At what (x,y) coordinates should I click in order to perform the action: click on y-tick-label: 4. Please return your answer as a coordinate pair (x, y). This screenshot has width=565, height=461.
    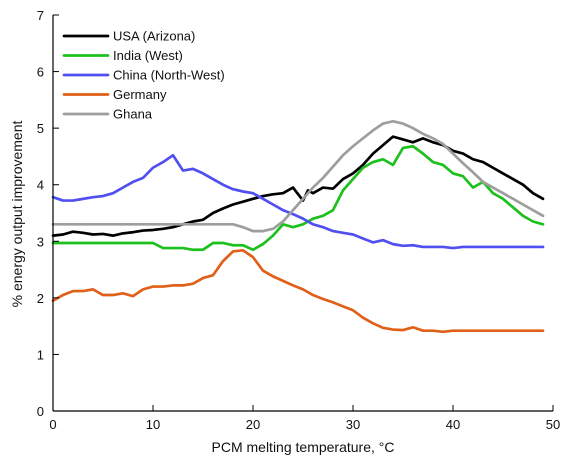
    Looking at the image, I should click on (40, 185).